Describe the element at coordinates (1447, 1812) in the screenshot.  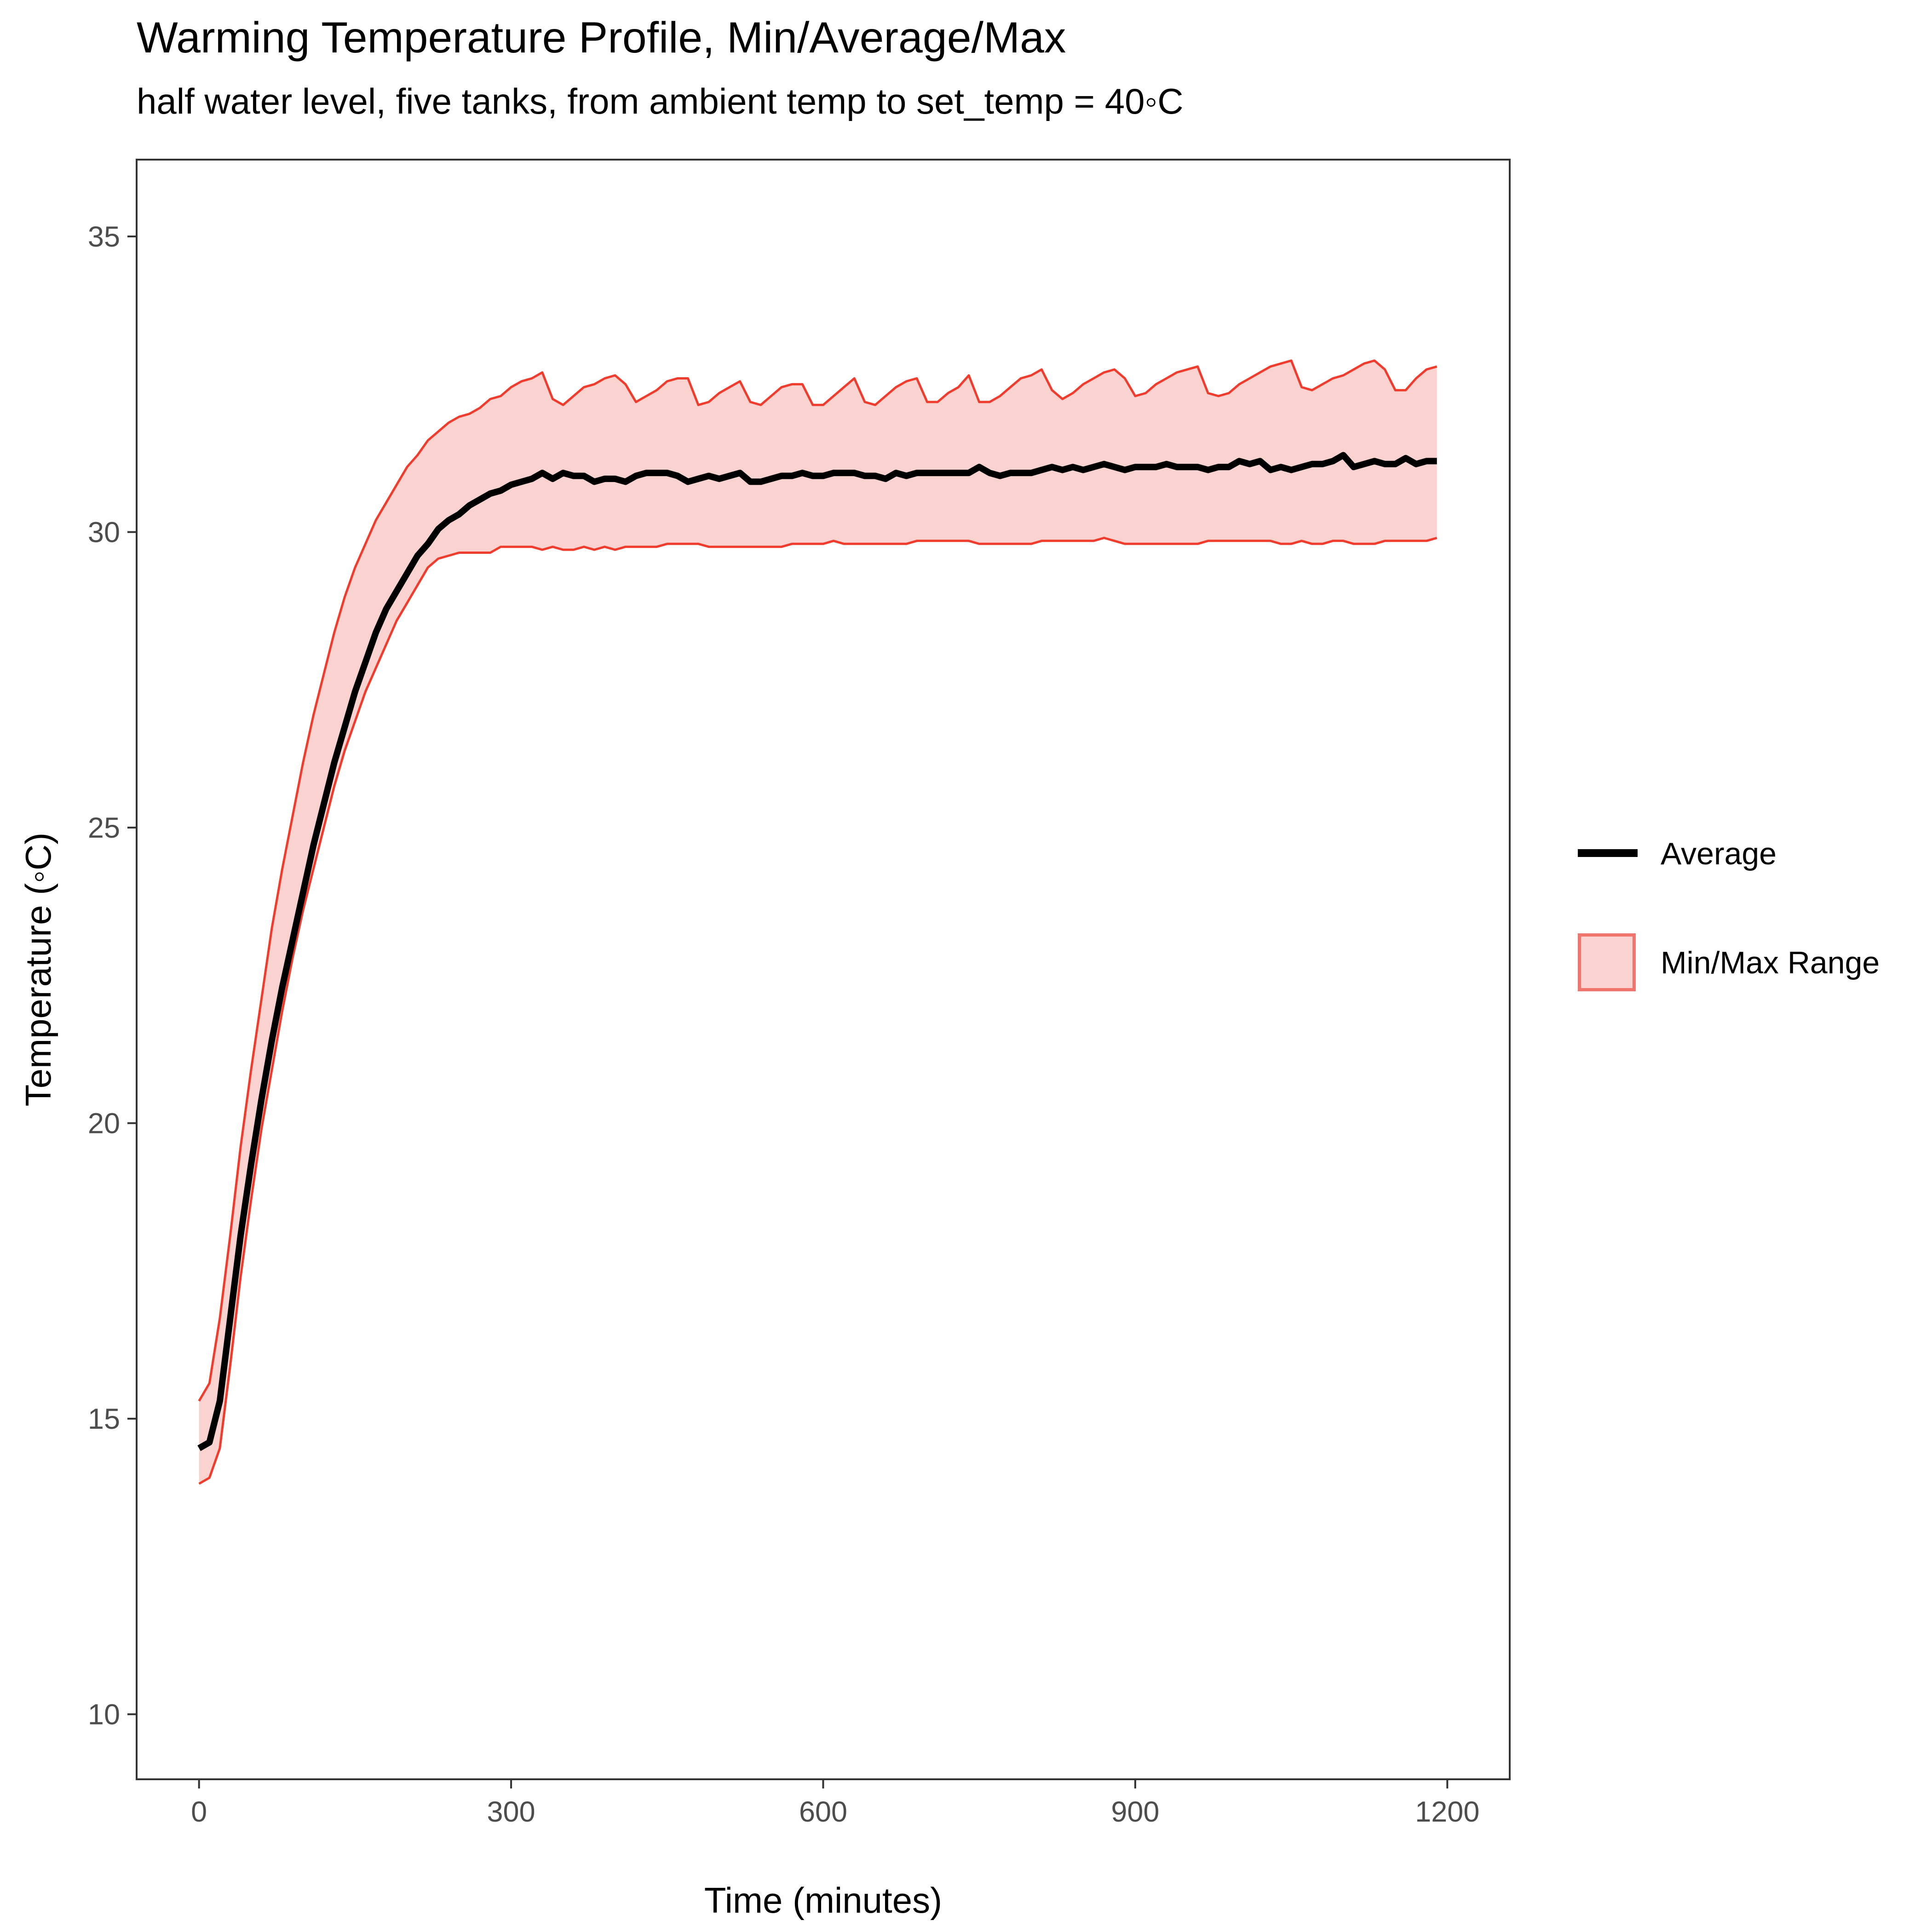
I see `x-tick-label: 1200` at that location.